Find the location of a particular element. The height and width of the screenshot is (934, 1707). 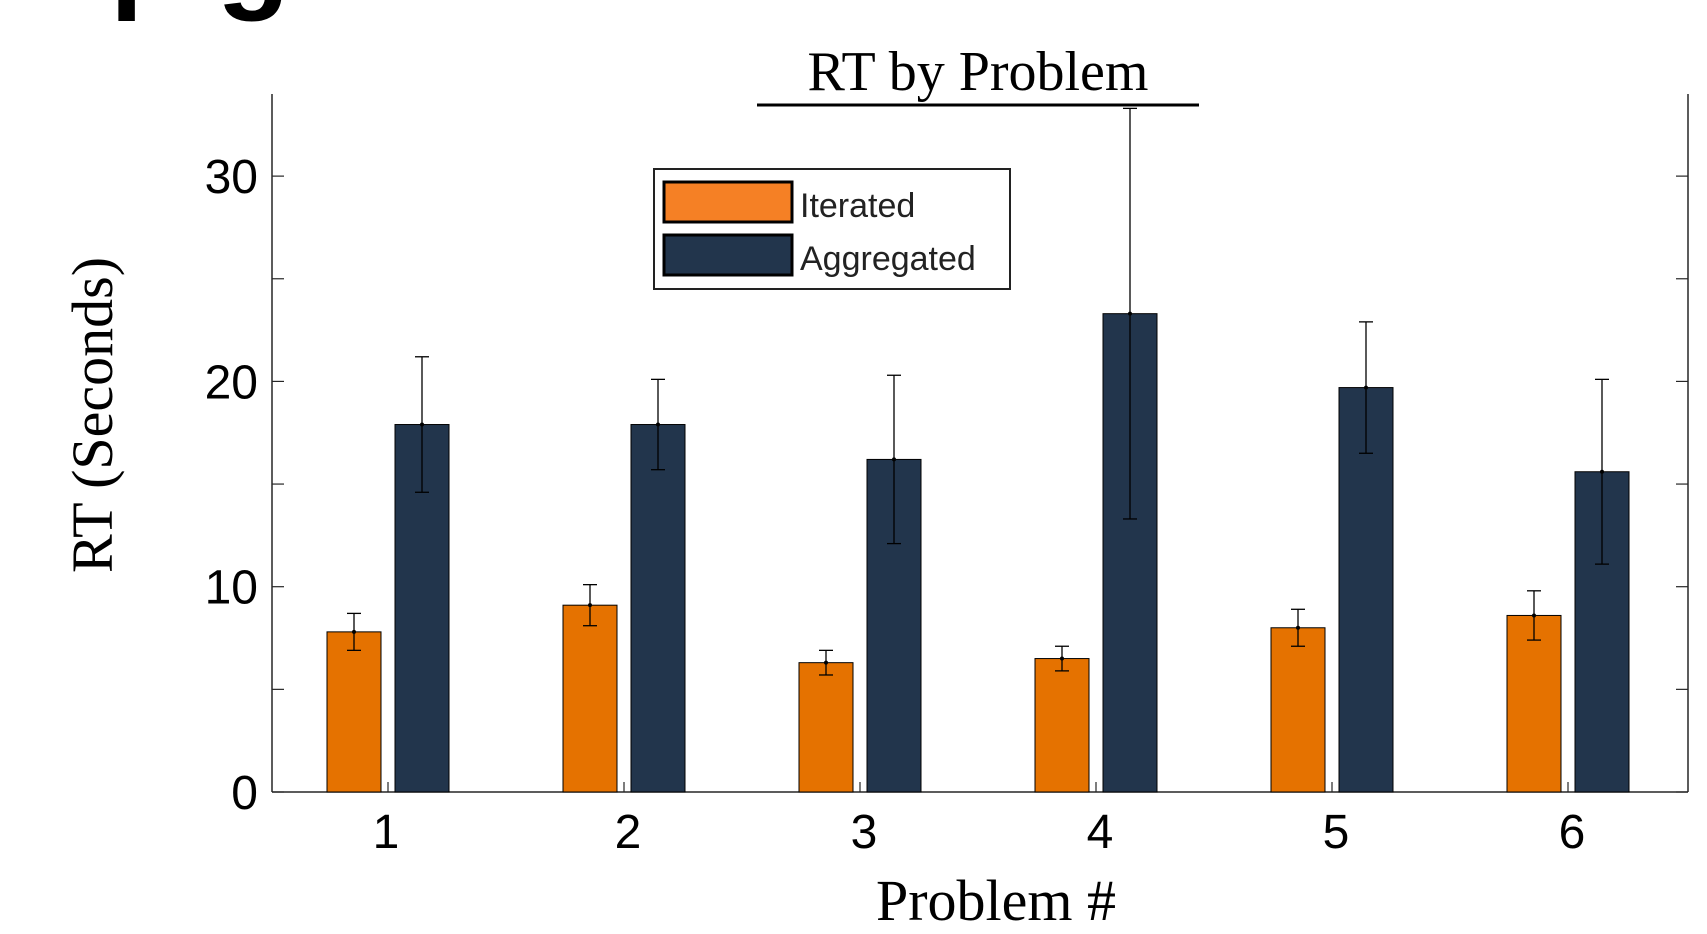

legend-swatch-aggregated is located at coordinates (728, 255).